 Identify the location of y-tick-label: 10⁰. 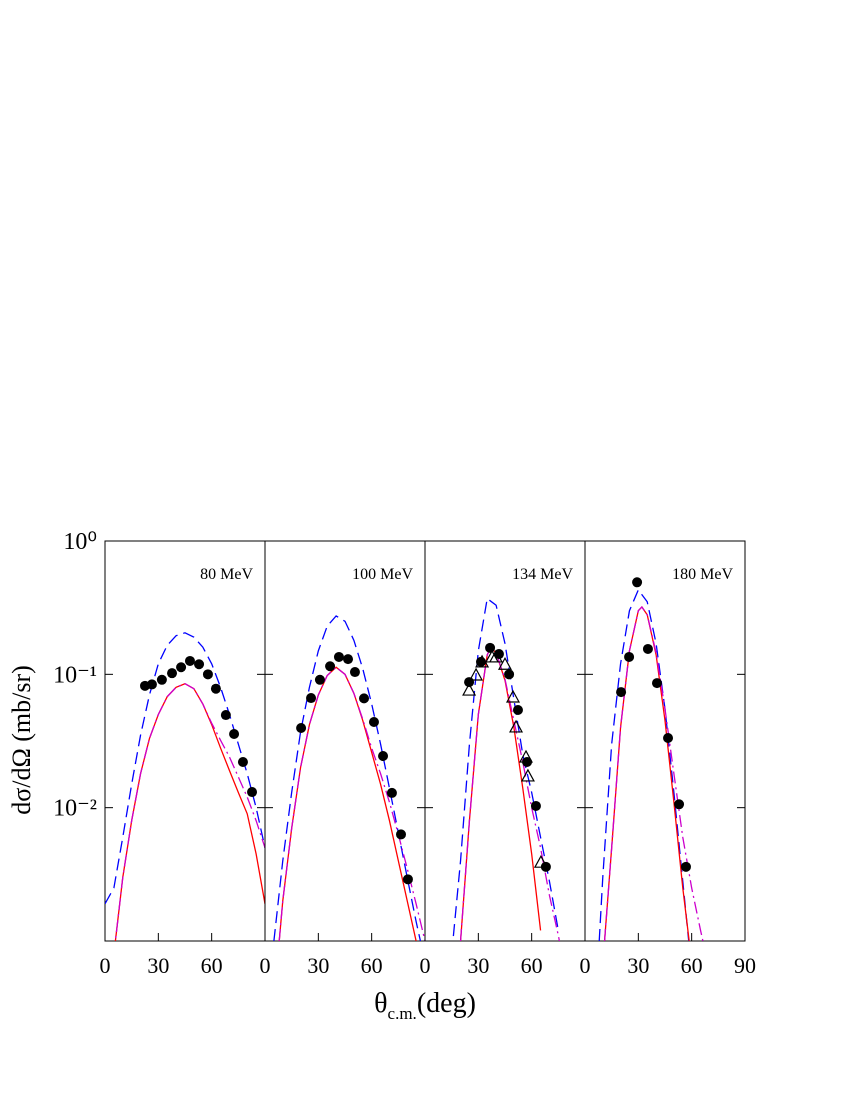
(80, 542).